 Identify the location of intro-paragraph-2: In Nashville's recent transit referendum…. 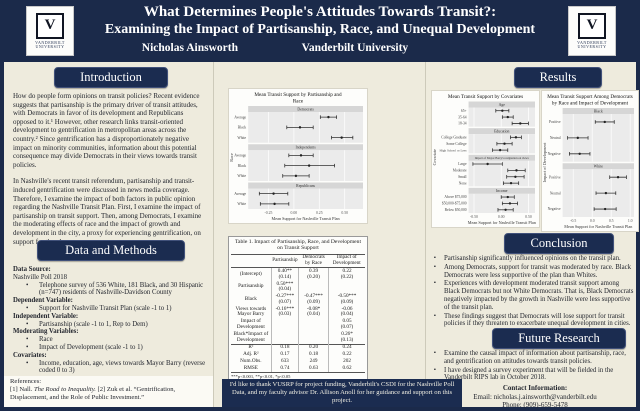
(107, 211).